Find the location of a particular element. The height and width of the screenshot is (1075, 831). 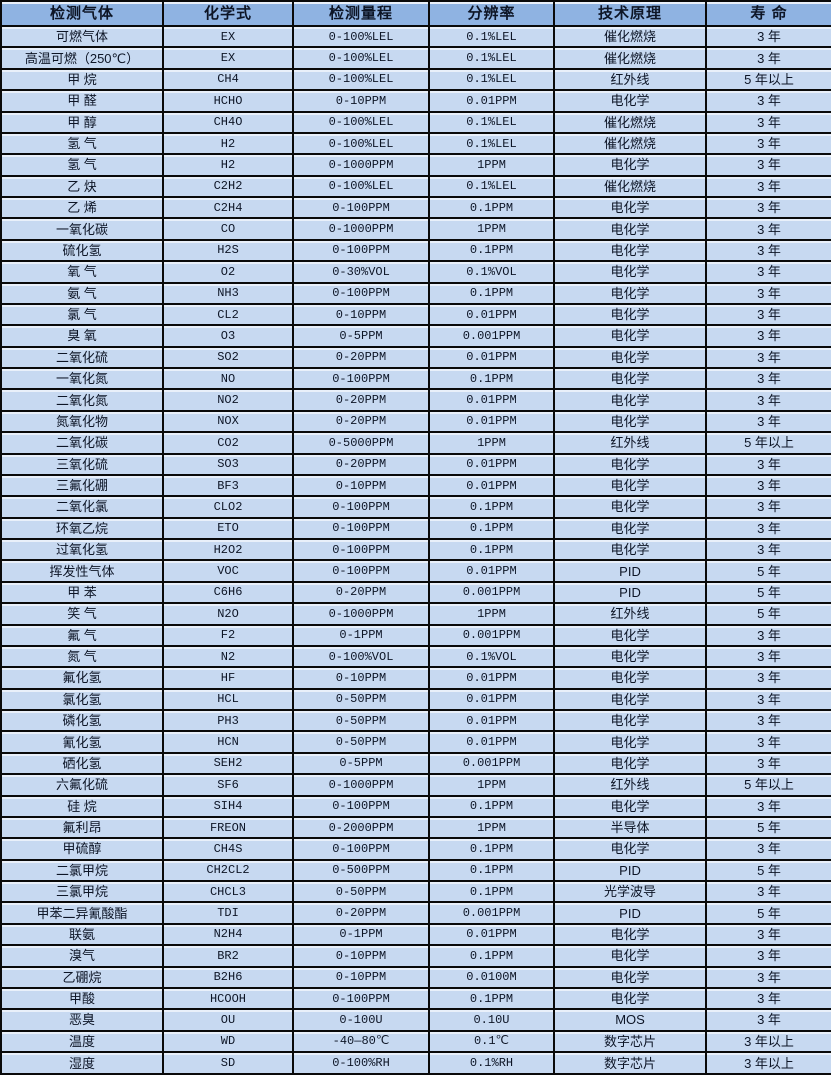

cell-chemical-formula: HCOOH is located at coordinates (228, 998).